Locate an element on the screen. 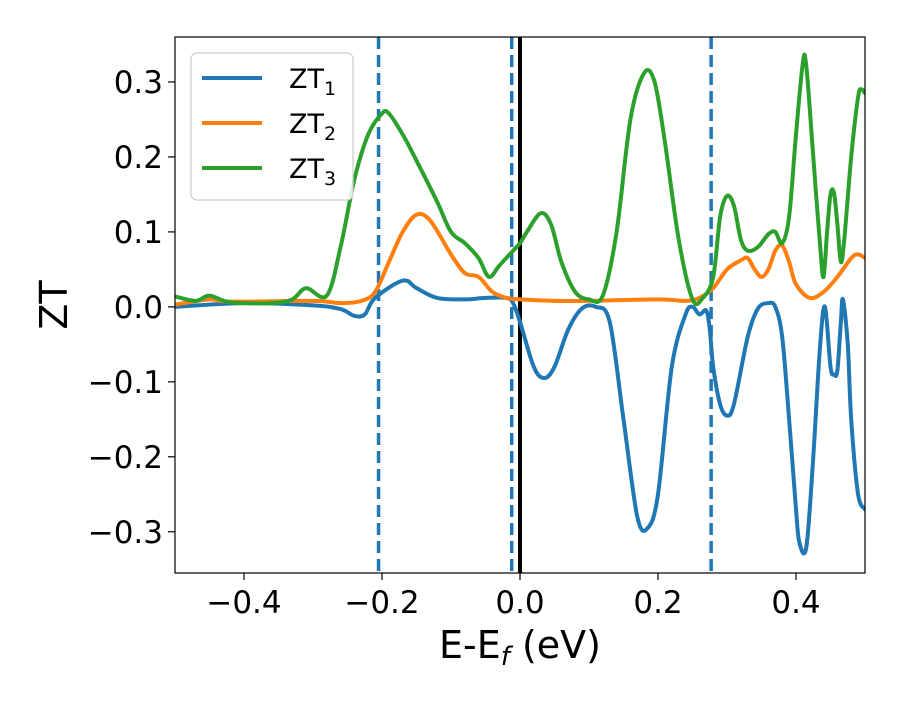  x-tick-label: −0.4 is located at coordinates (243, 603).